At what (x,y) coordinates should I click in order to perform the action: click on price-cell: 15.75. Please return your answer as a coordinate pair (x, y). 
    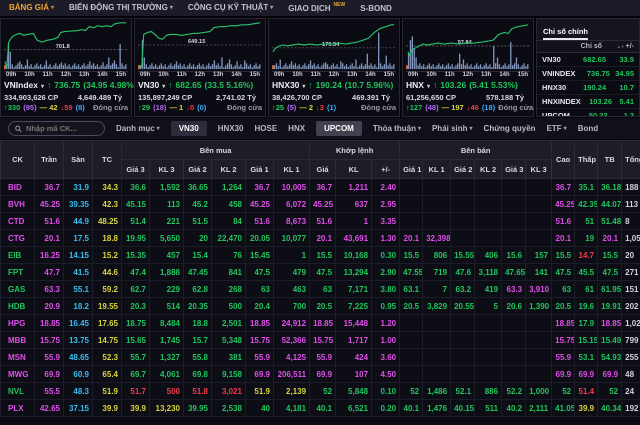
    Looking at the image, I should click on (563, 340).